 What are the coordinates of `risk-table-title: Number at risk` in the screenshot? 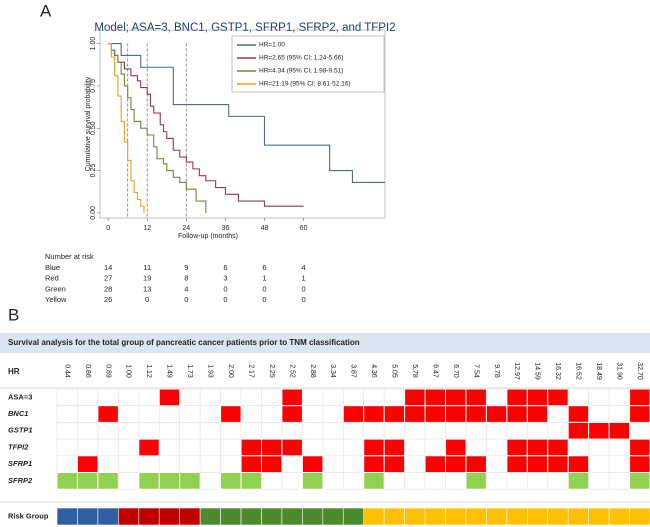 It's located at (69, 256).